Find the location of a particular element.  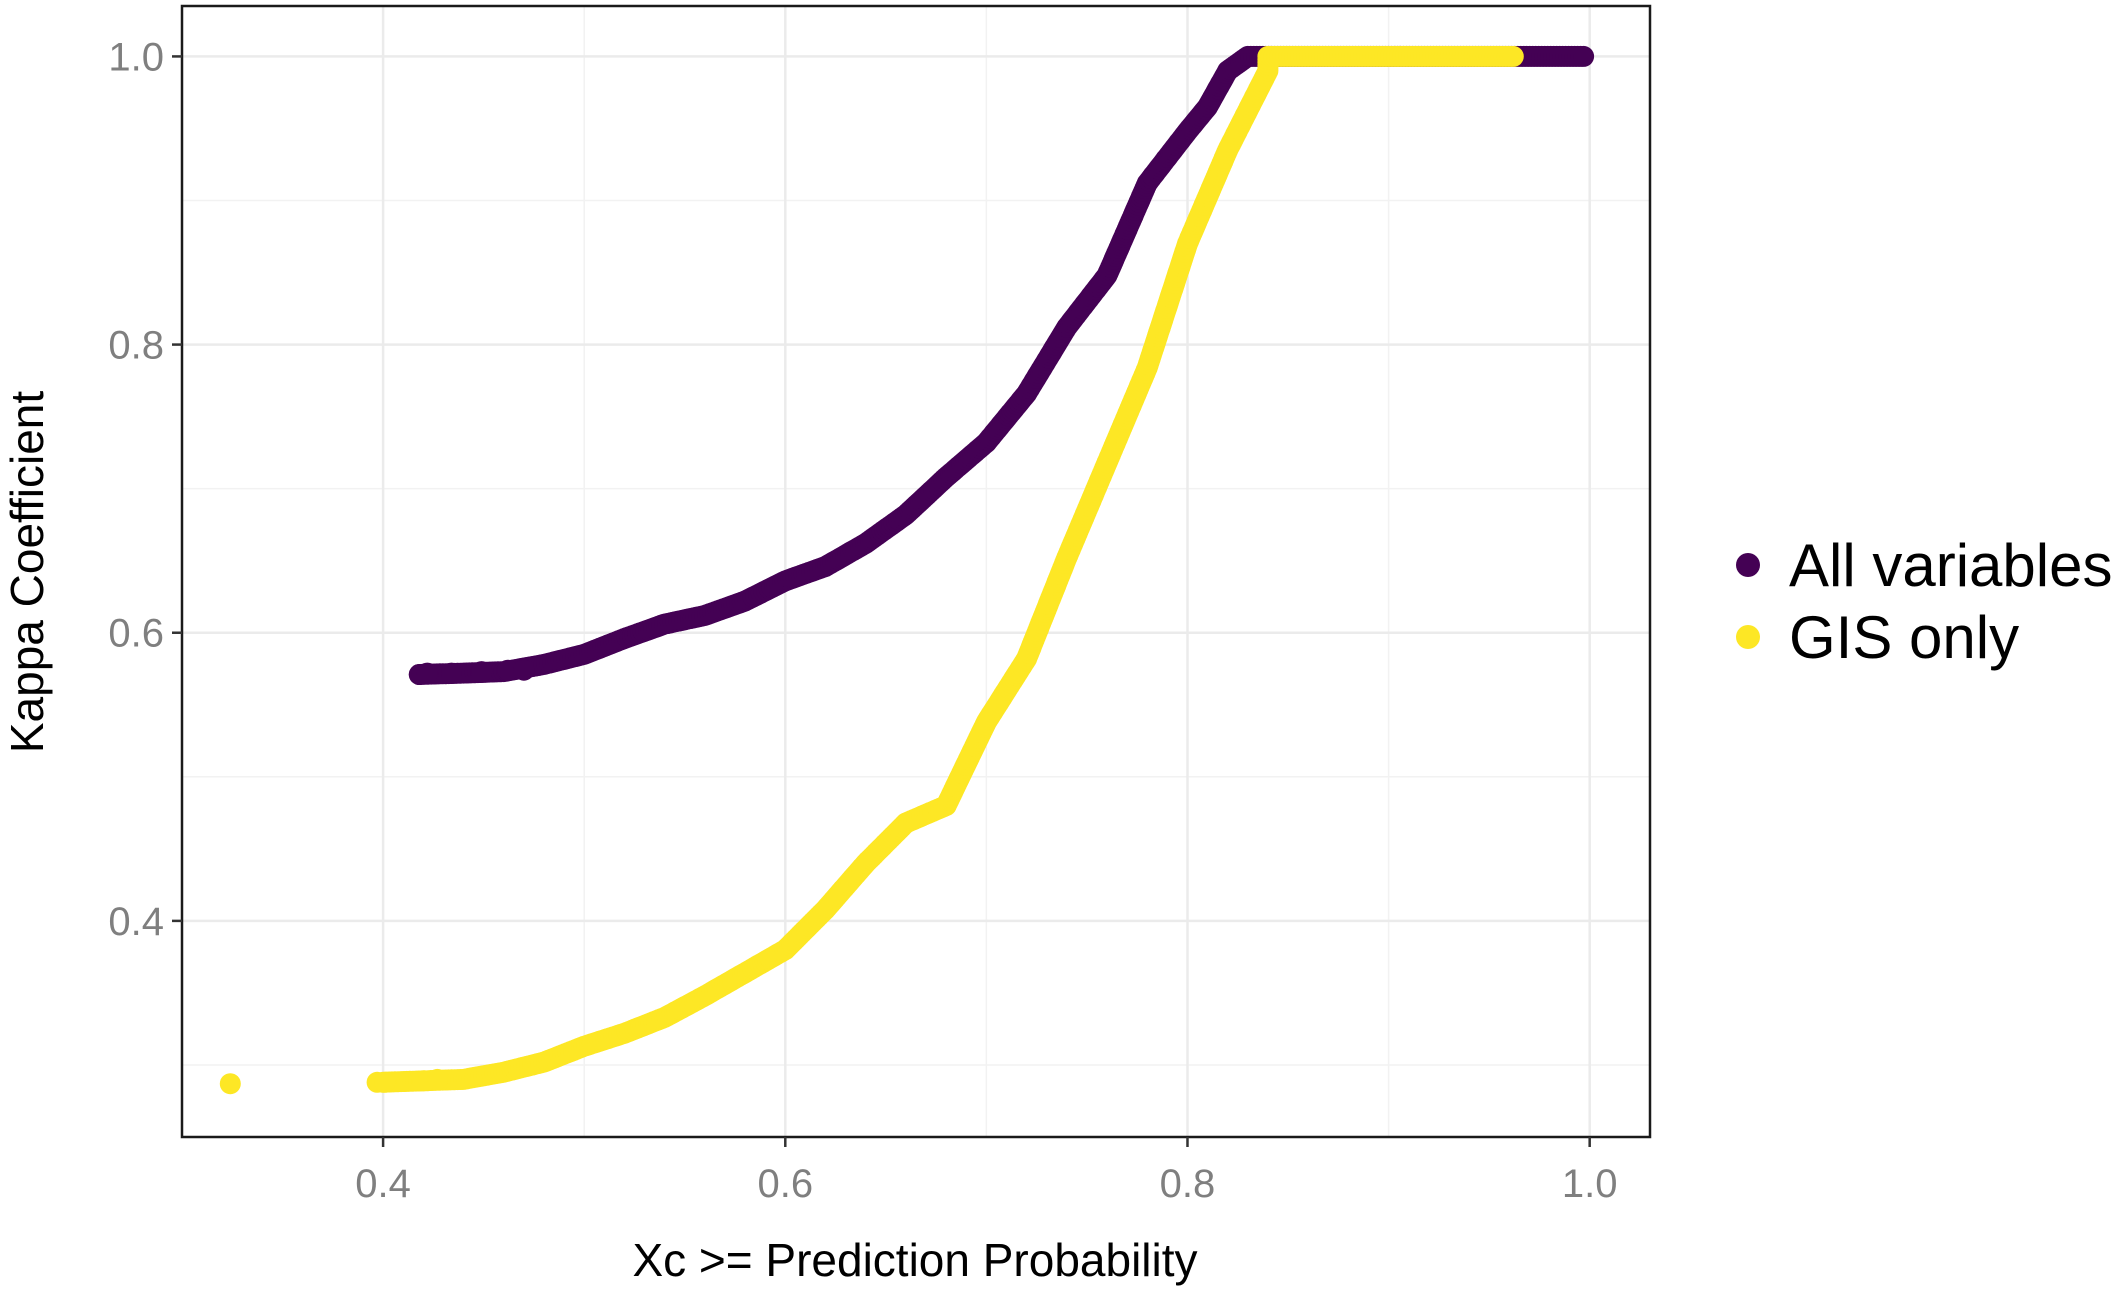

x-axis-ticks: 0.4 0.6 0.8 1.0 is located at coordinates (986, 1171).